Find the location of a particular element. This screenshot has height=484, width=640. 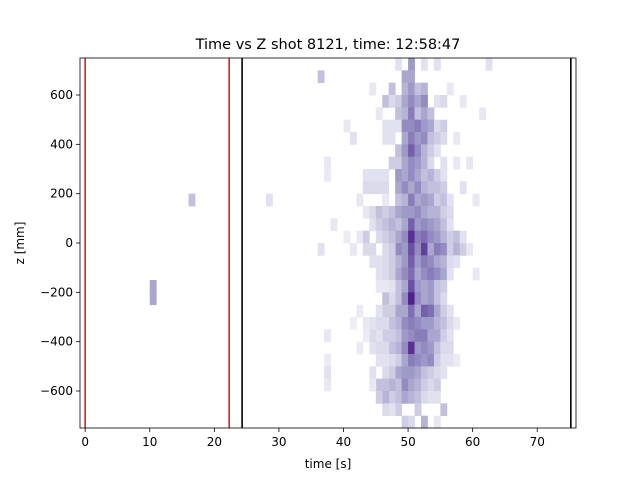

x-tick-label: 10 is located at coordinates (149, 442).